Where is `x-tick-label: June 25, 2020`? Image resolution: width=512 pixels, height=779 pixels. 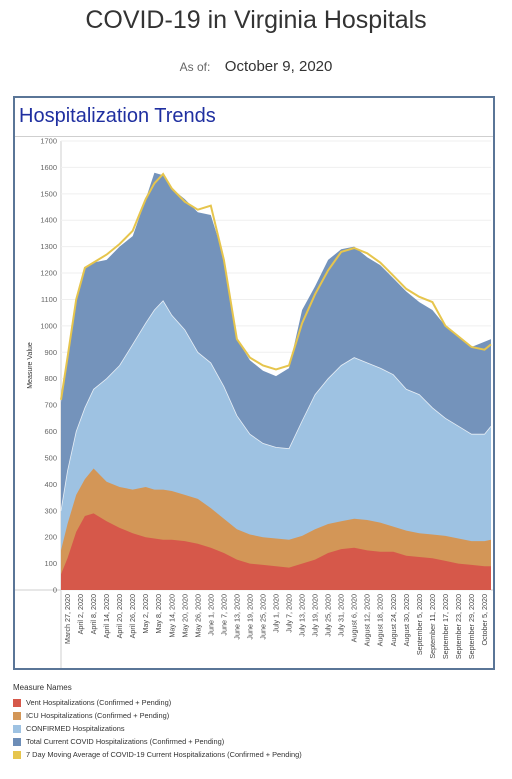
x-tick-label: June 25, 2020 is located at coordinates (262, 617).